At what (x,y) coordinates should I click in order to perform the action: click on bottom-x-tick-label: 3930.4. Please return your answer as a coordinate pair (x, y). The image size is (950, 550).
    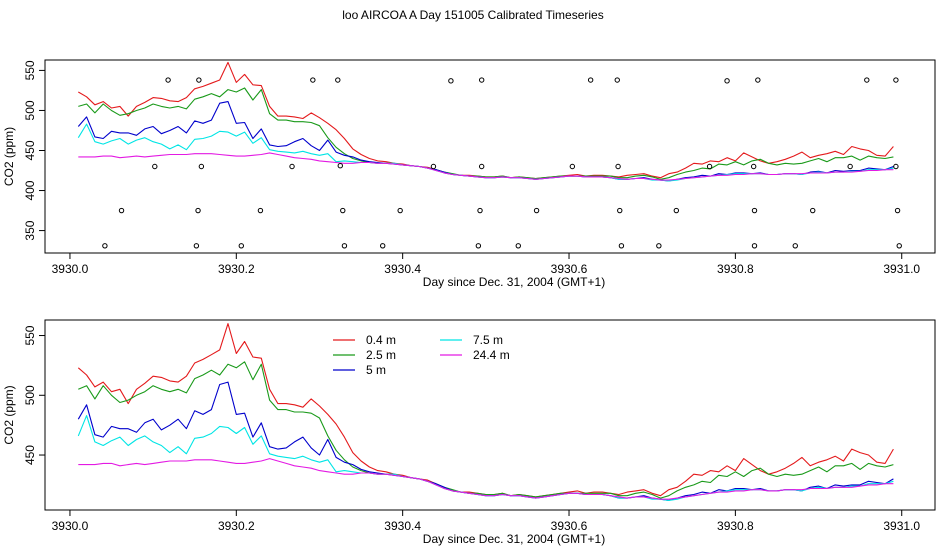
    Looking at the image, I should click on (402, 526).